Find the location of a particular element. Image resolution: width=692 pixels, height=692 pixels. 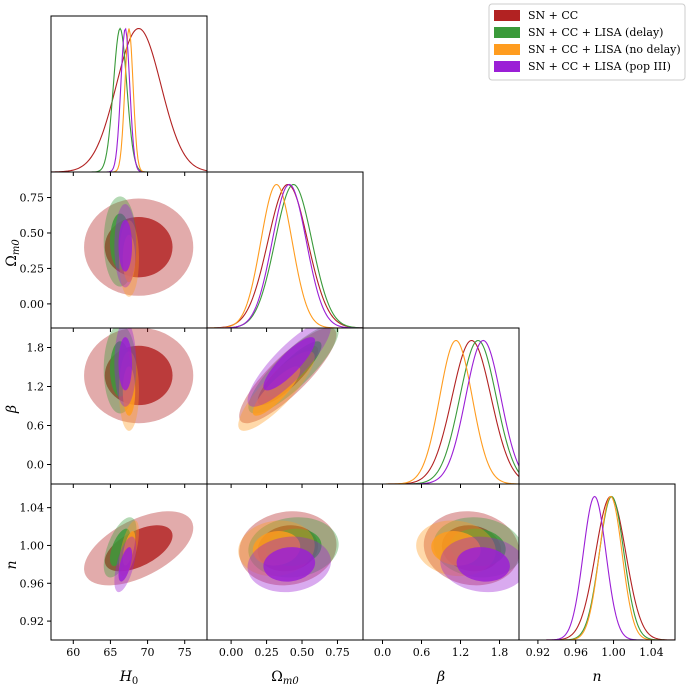

xlabel-beta: β is located at coordinates (440, 677).